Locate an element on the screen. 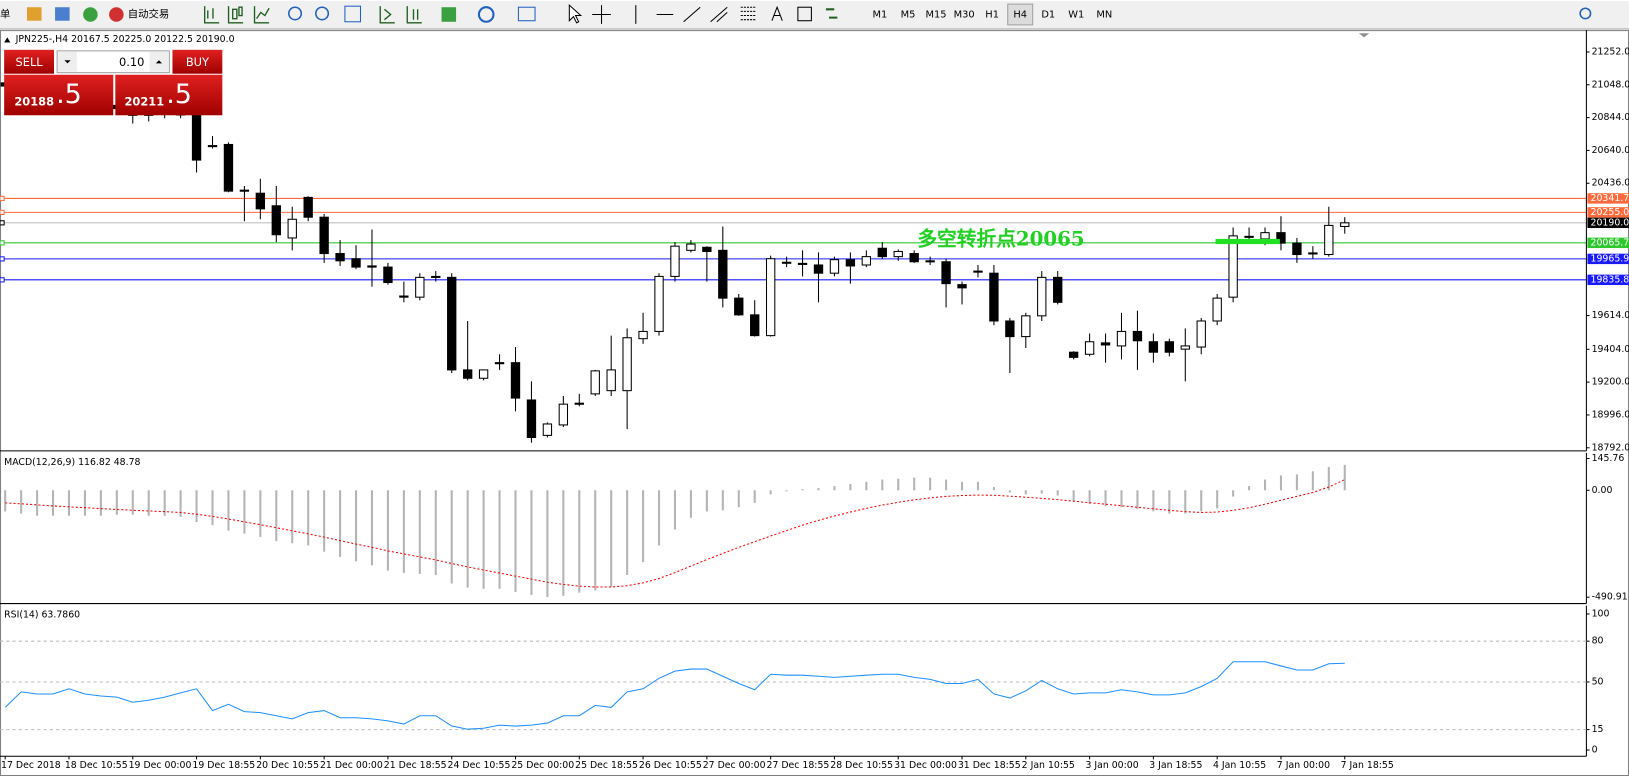  x-tick-label: 21 Dec 18:55 is located at coordinates (415, 765).